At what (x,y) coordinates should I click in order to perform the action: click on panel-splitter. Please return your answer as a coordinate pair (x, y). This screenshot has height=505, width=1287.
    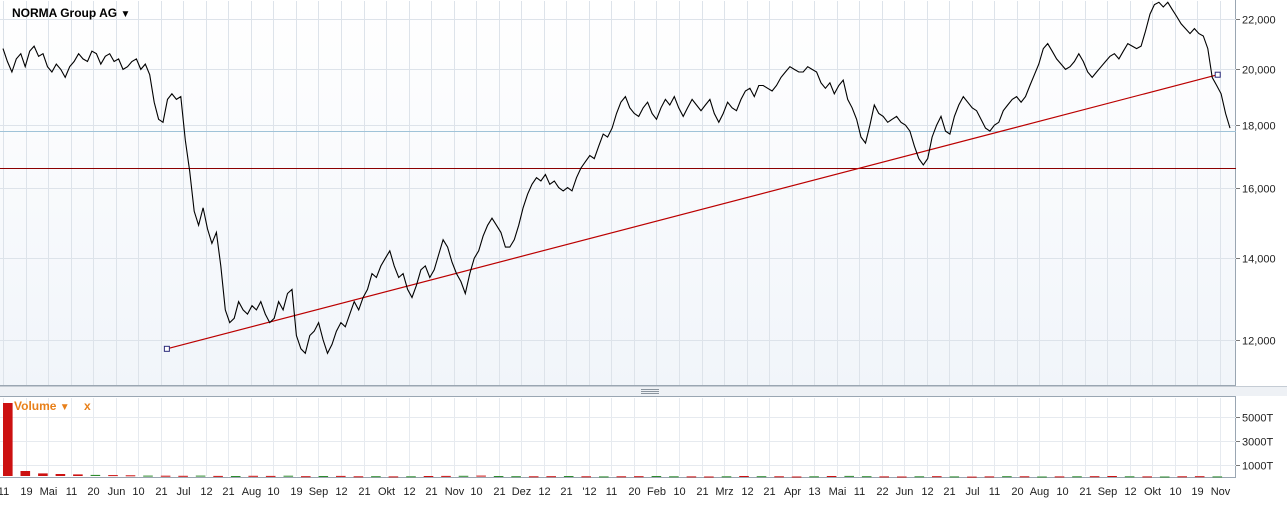
    Looking at the image, I should click on (643, 391).